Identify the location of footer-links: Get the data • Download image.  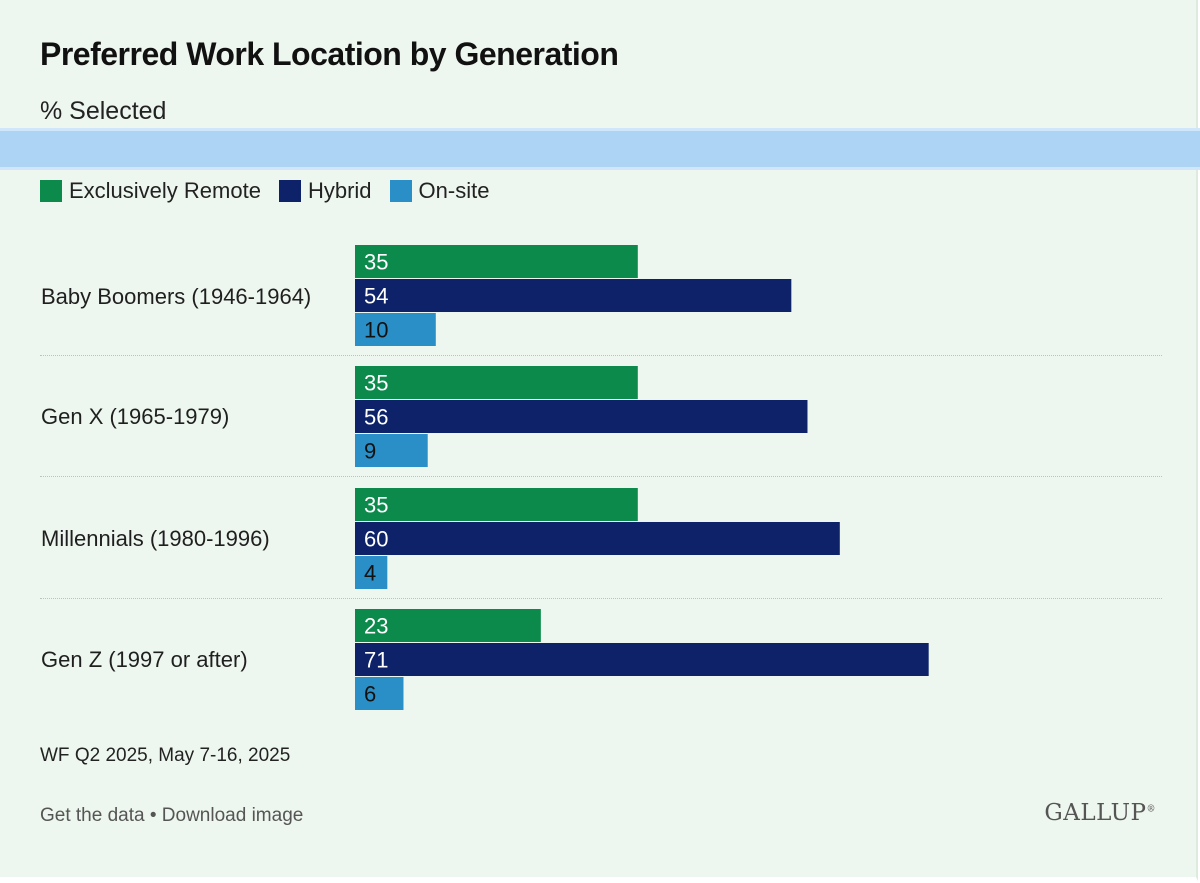
(171, 816).